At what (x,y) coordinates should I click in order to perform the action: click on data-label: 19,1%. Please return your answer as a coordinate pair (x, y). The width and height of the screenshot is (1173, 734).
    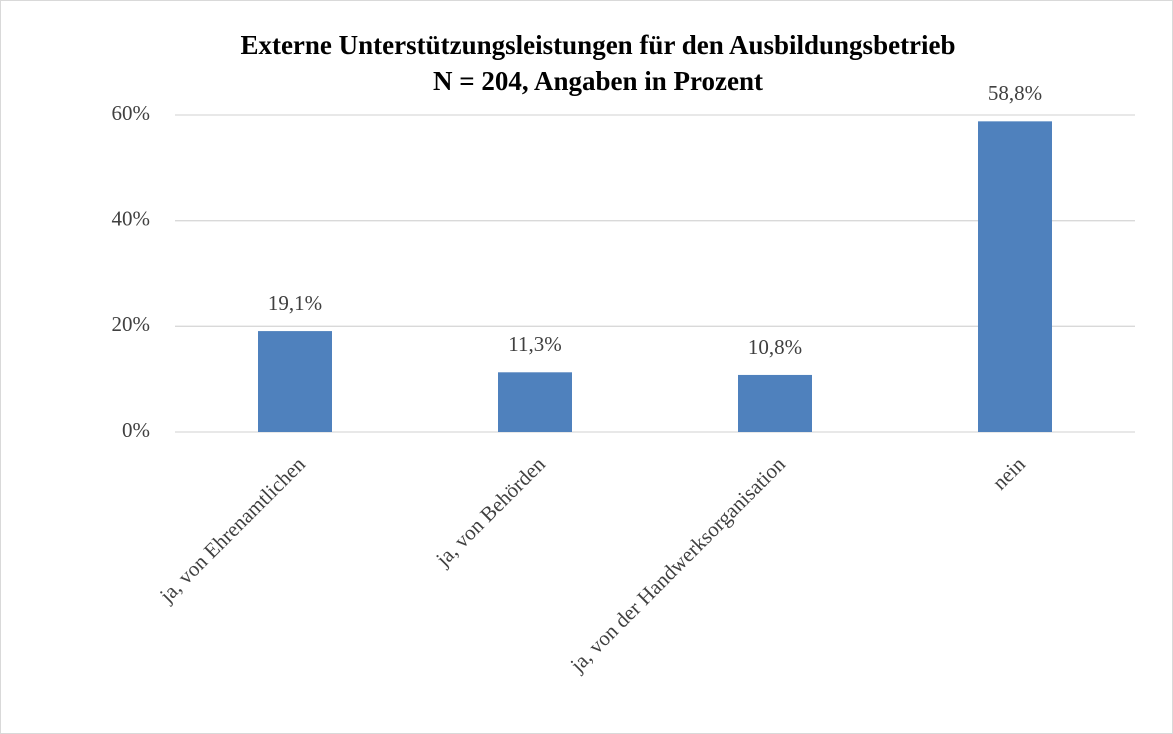
    Looking at the image, I should click on (295, 303).